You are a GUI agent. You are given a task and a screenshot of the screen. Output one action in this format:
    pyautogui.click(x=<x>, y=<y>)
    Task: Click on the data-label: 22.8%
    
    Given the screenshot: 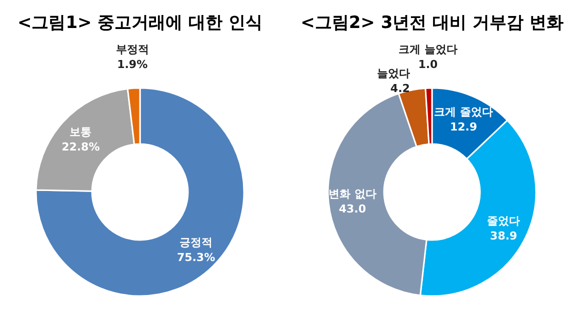 What is the action you would take?
    pyautogui.click(x=81, y=147)
    